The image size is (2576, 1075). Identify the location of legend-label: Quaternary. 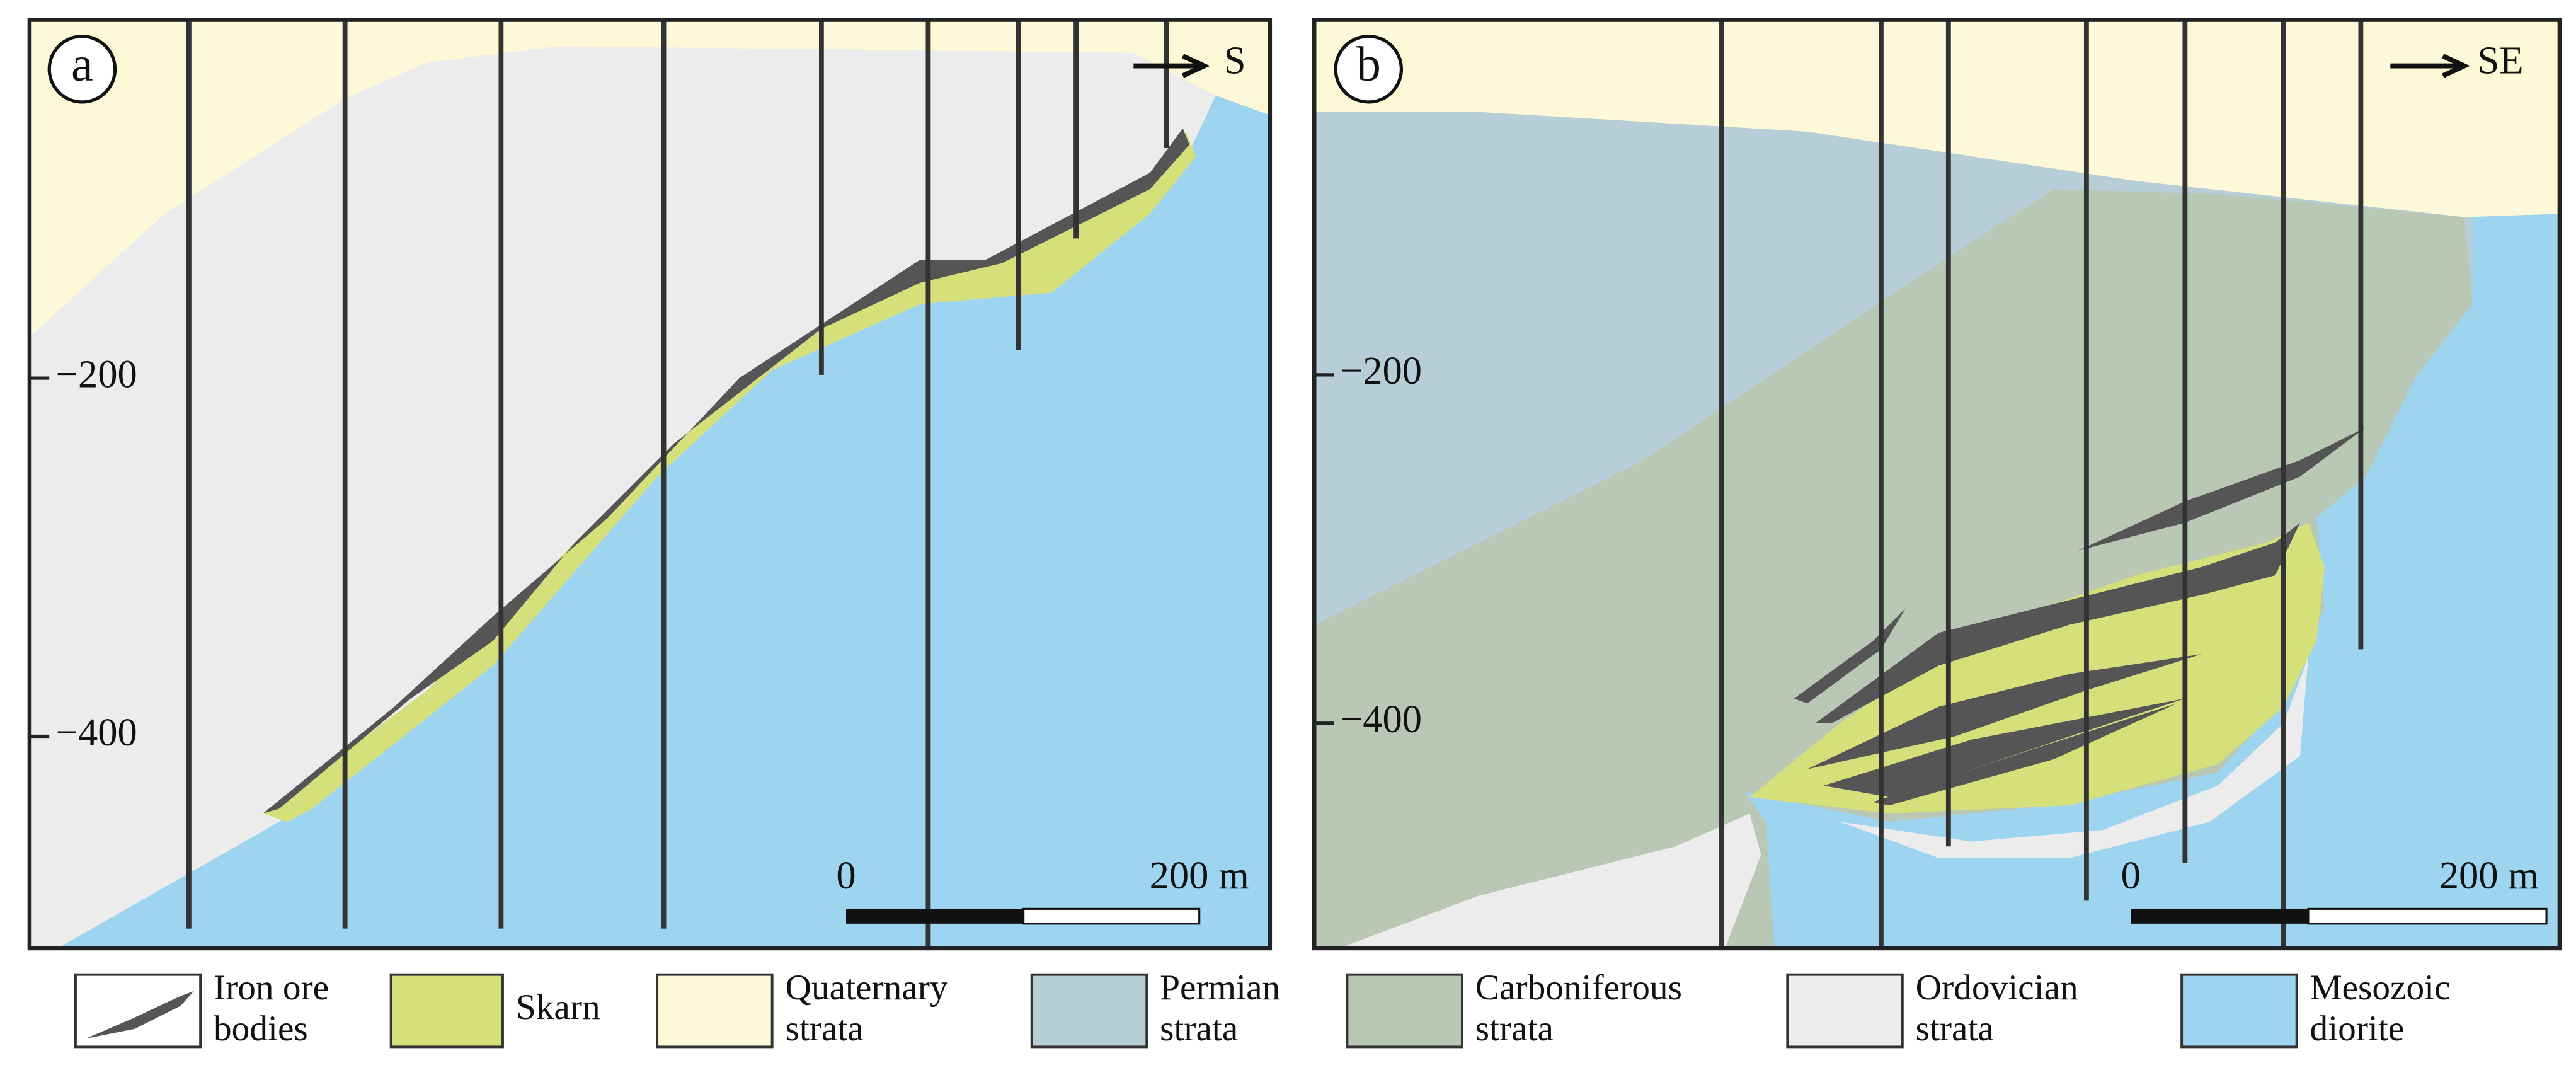
(867, 988).